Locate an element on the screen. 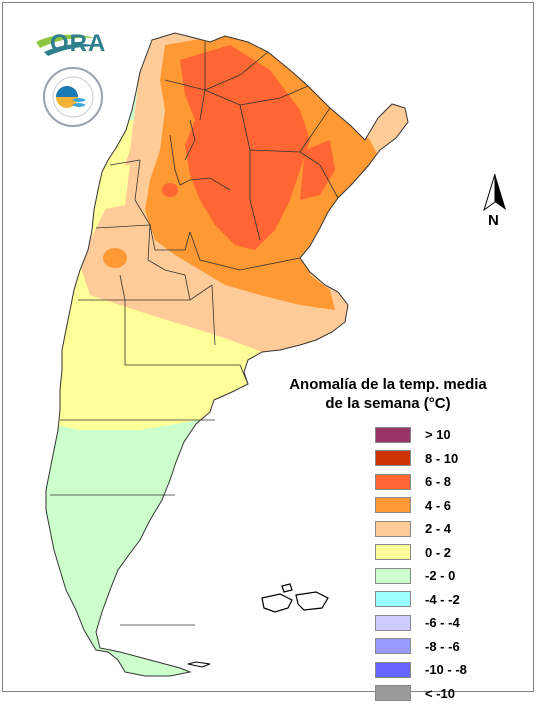 The image size is (538, 705). legend-label: 4 - 6 is located at coordinates (438, 505).